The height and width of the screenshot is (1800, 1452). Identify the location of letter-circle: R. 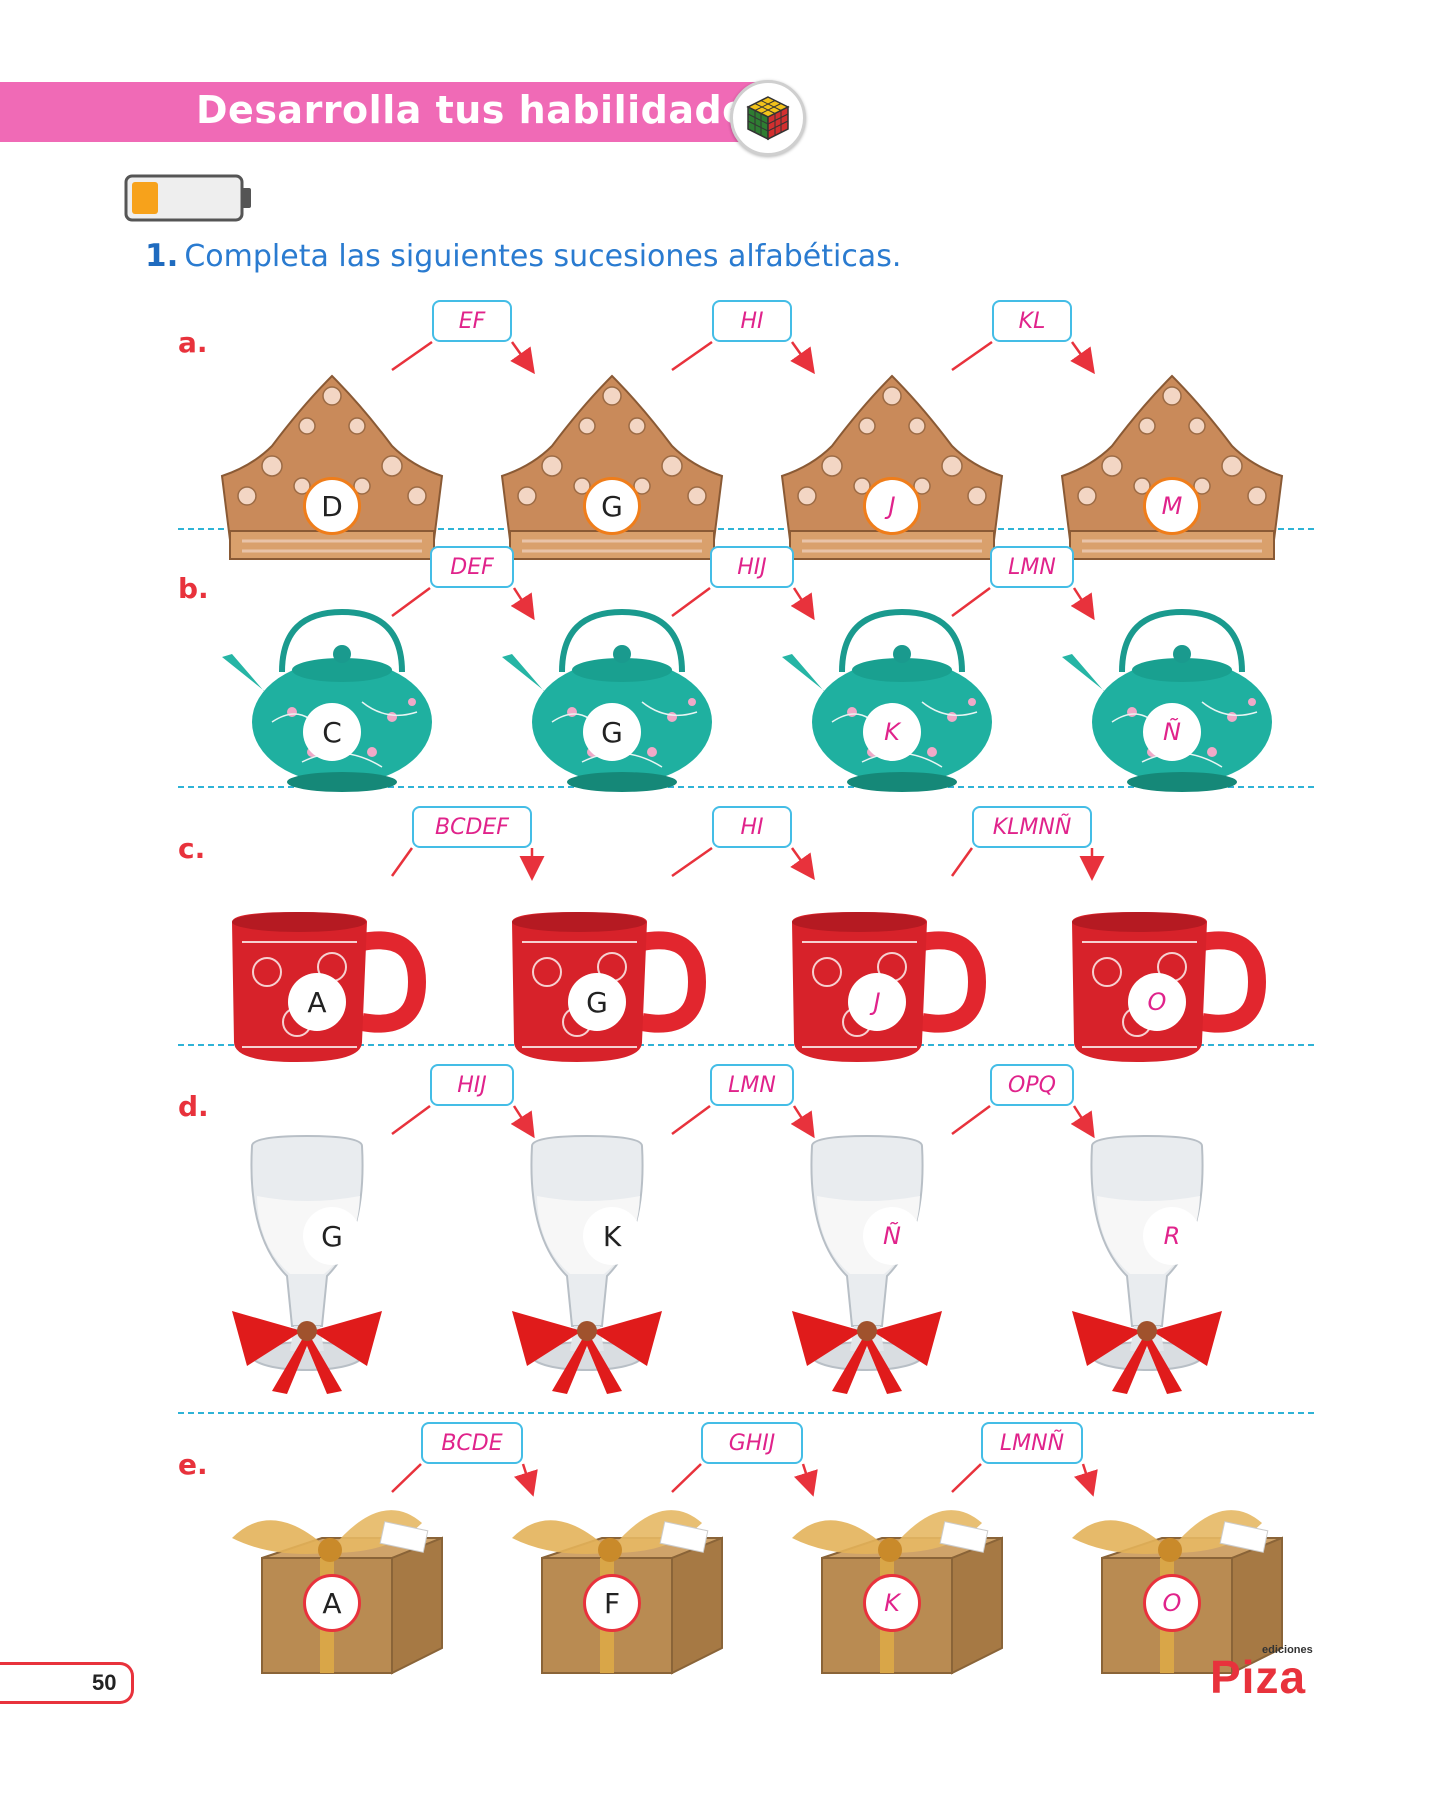
(1172, 1236).